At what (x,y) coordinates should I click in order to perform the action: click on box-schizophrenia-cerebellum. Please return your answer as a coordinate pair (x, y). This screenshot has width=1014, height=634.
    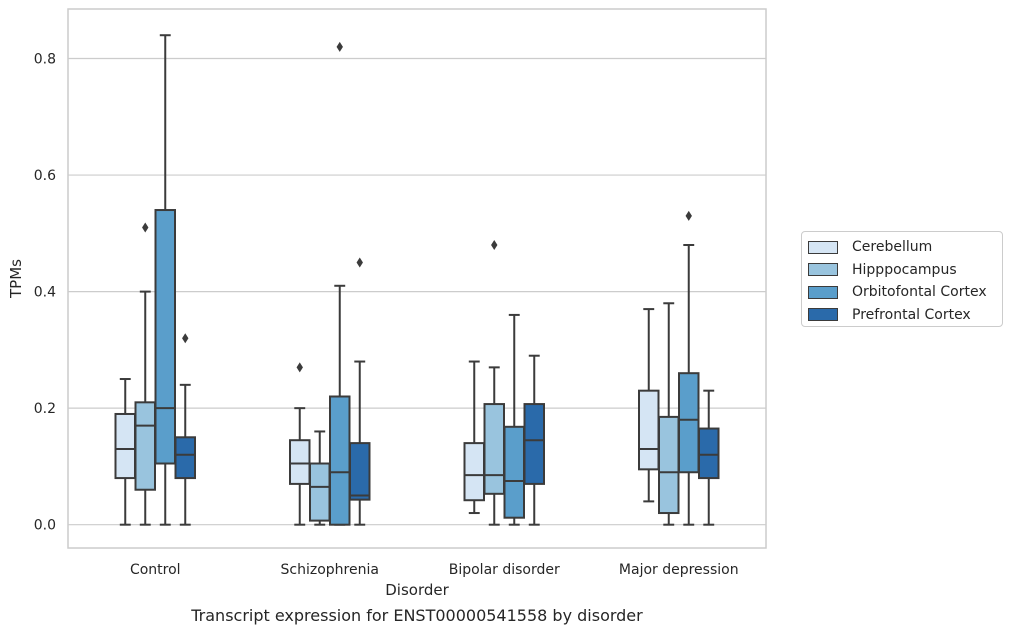
    Looking at the image, I should click on (300, 444).